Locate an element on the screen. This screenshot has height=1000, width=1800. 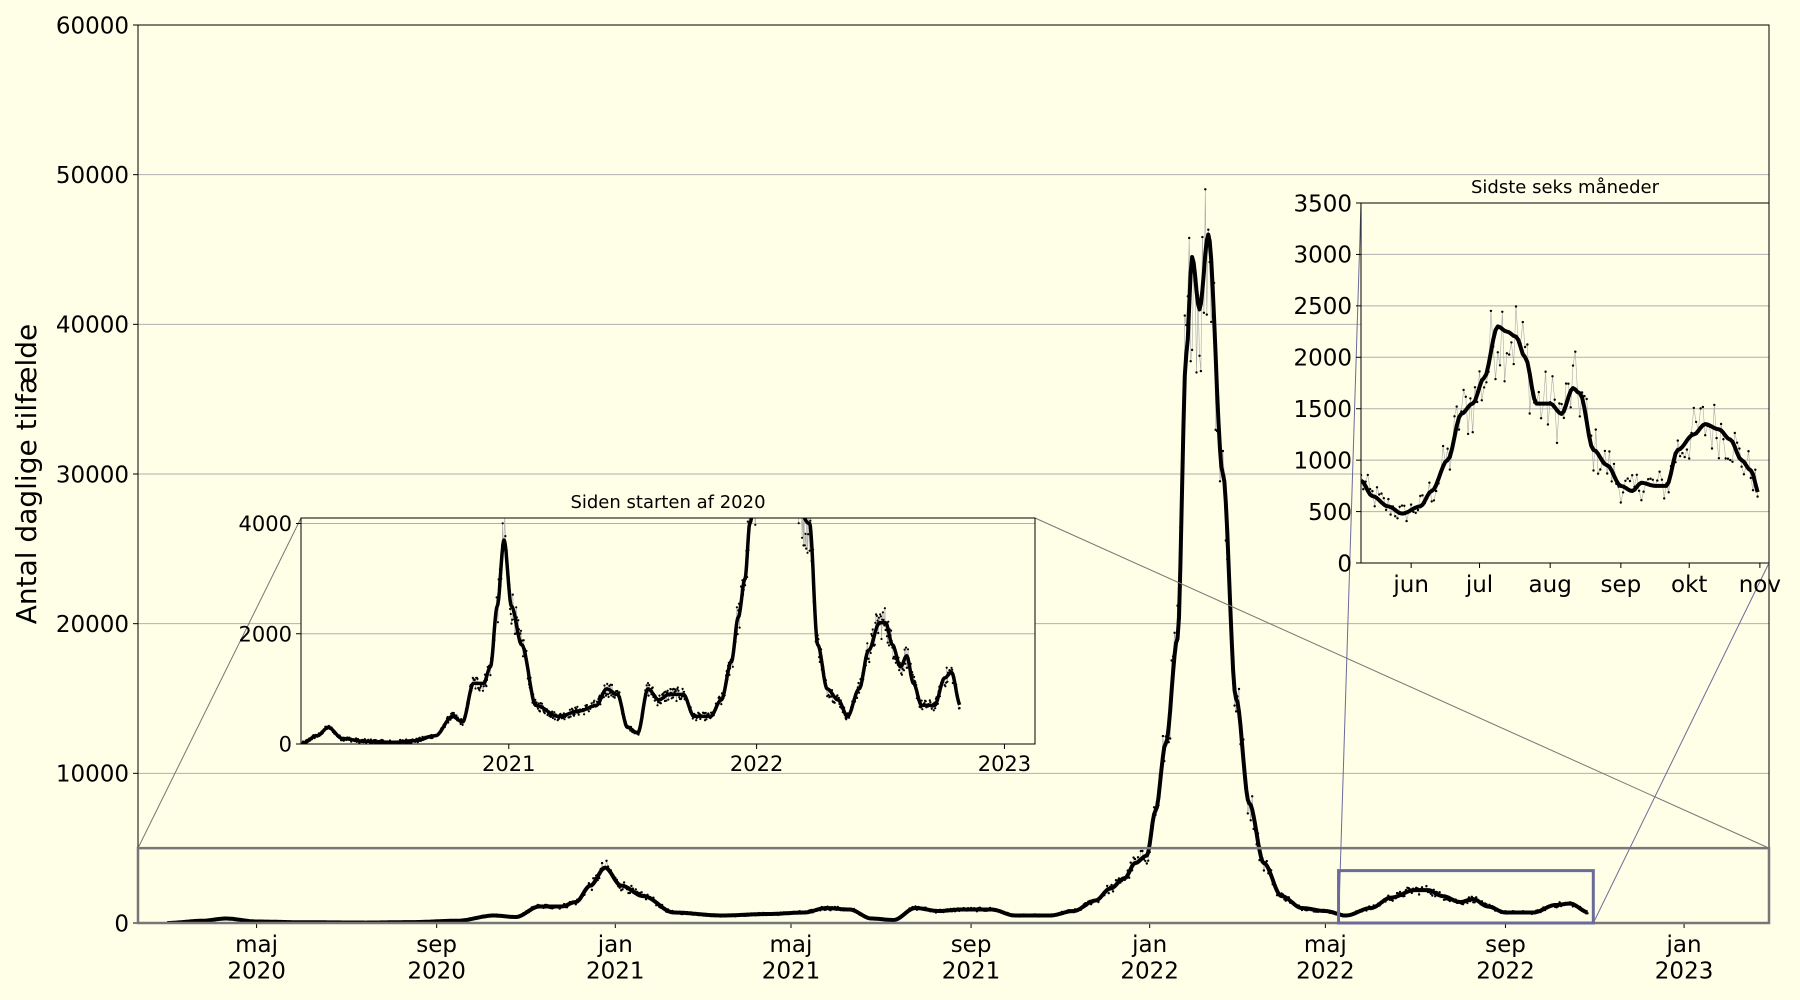
y-tick-label: 50000 is located at coordinates (92, 176).